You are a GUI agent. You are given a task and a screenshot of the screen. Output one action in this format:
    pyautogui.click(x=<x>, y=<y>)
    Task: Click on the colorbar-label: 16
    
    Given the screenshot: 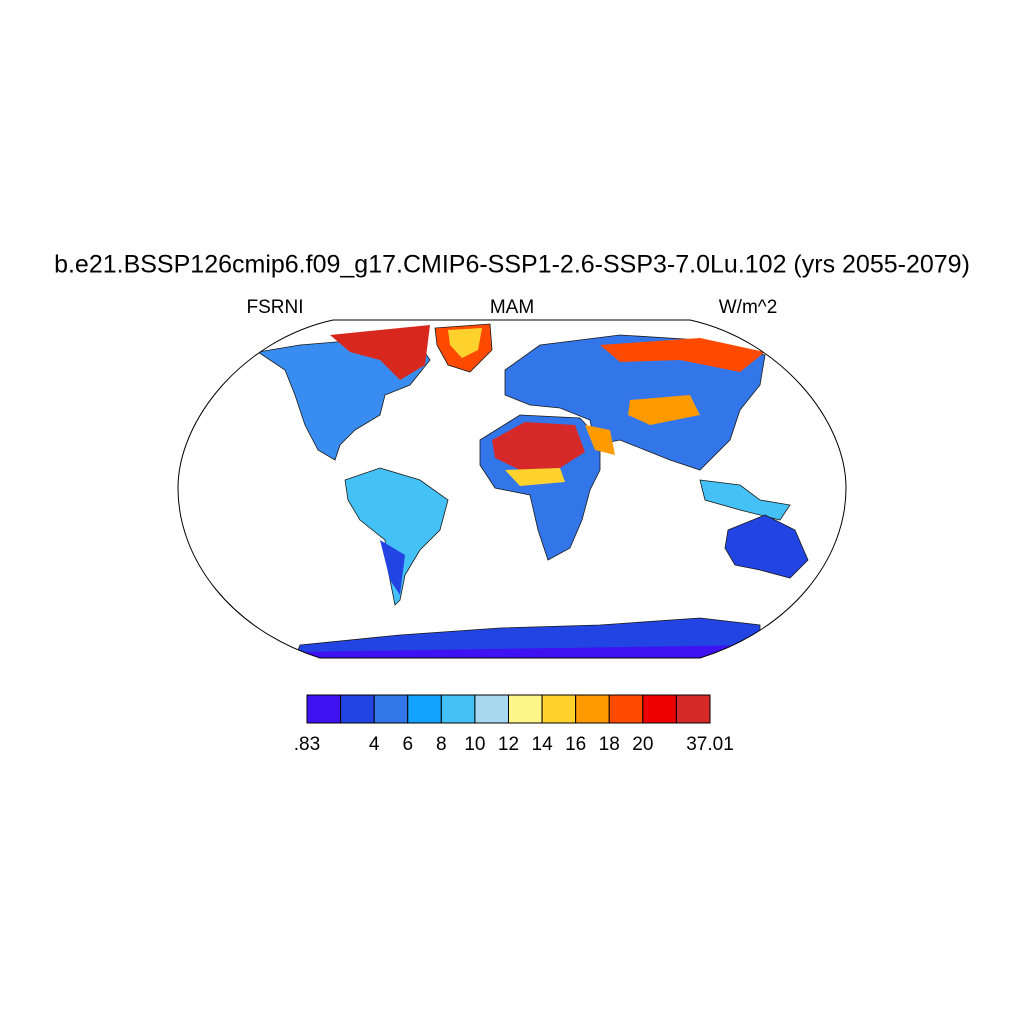 What is the action you would take?
    pyautogui.click(x=575, y=744)
    